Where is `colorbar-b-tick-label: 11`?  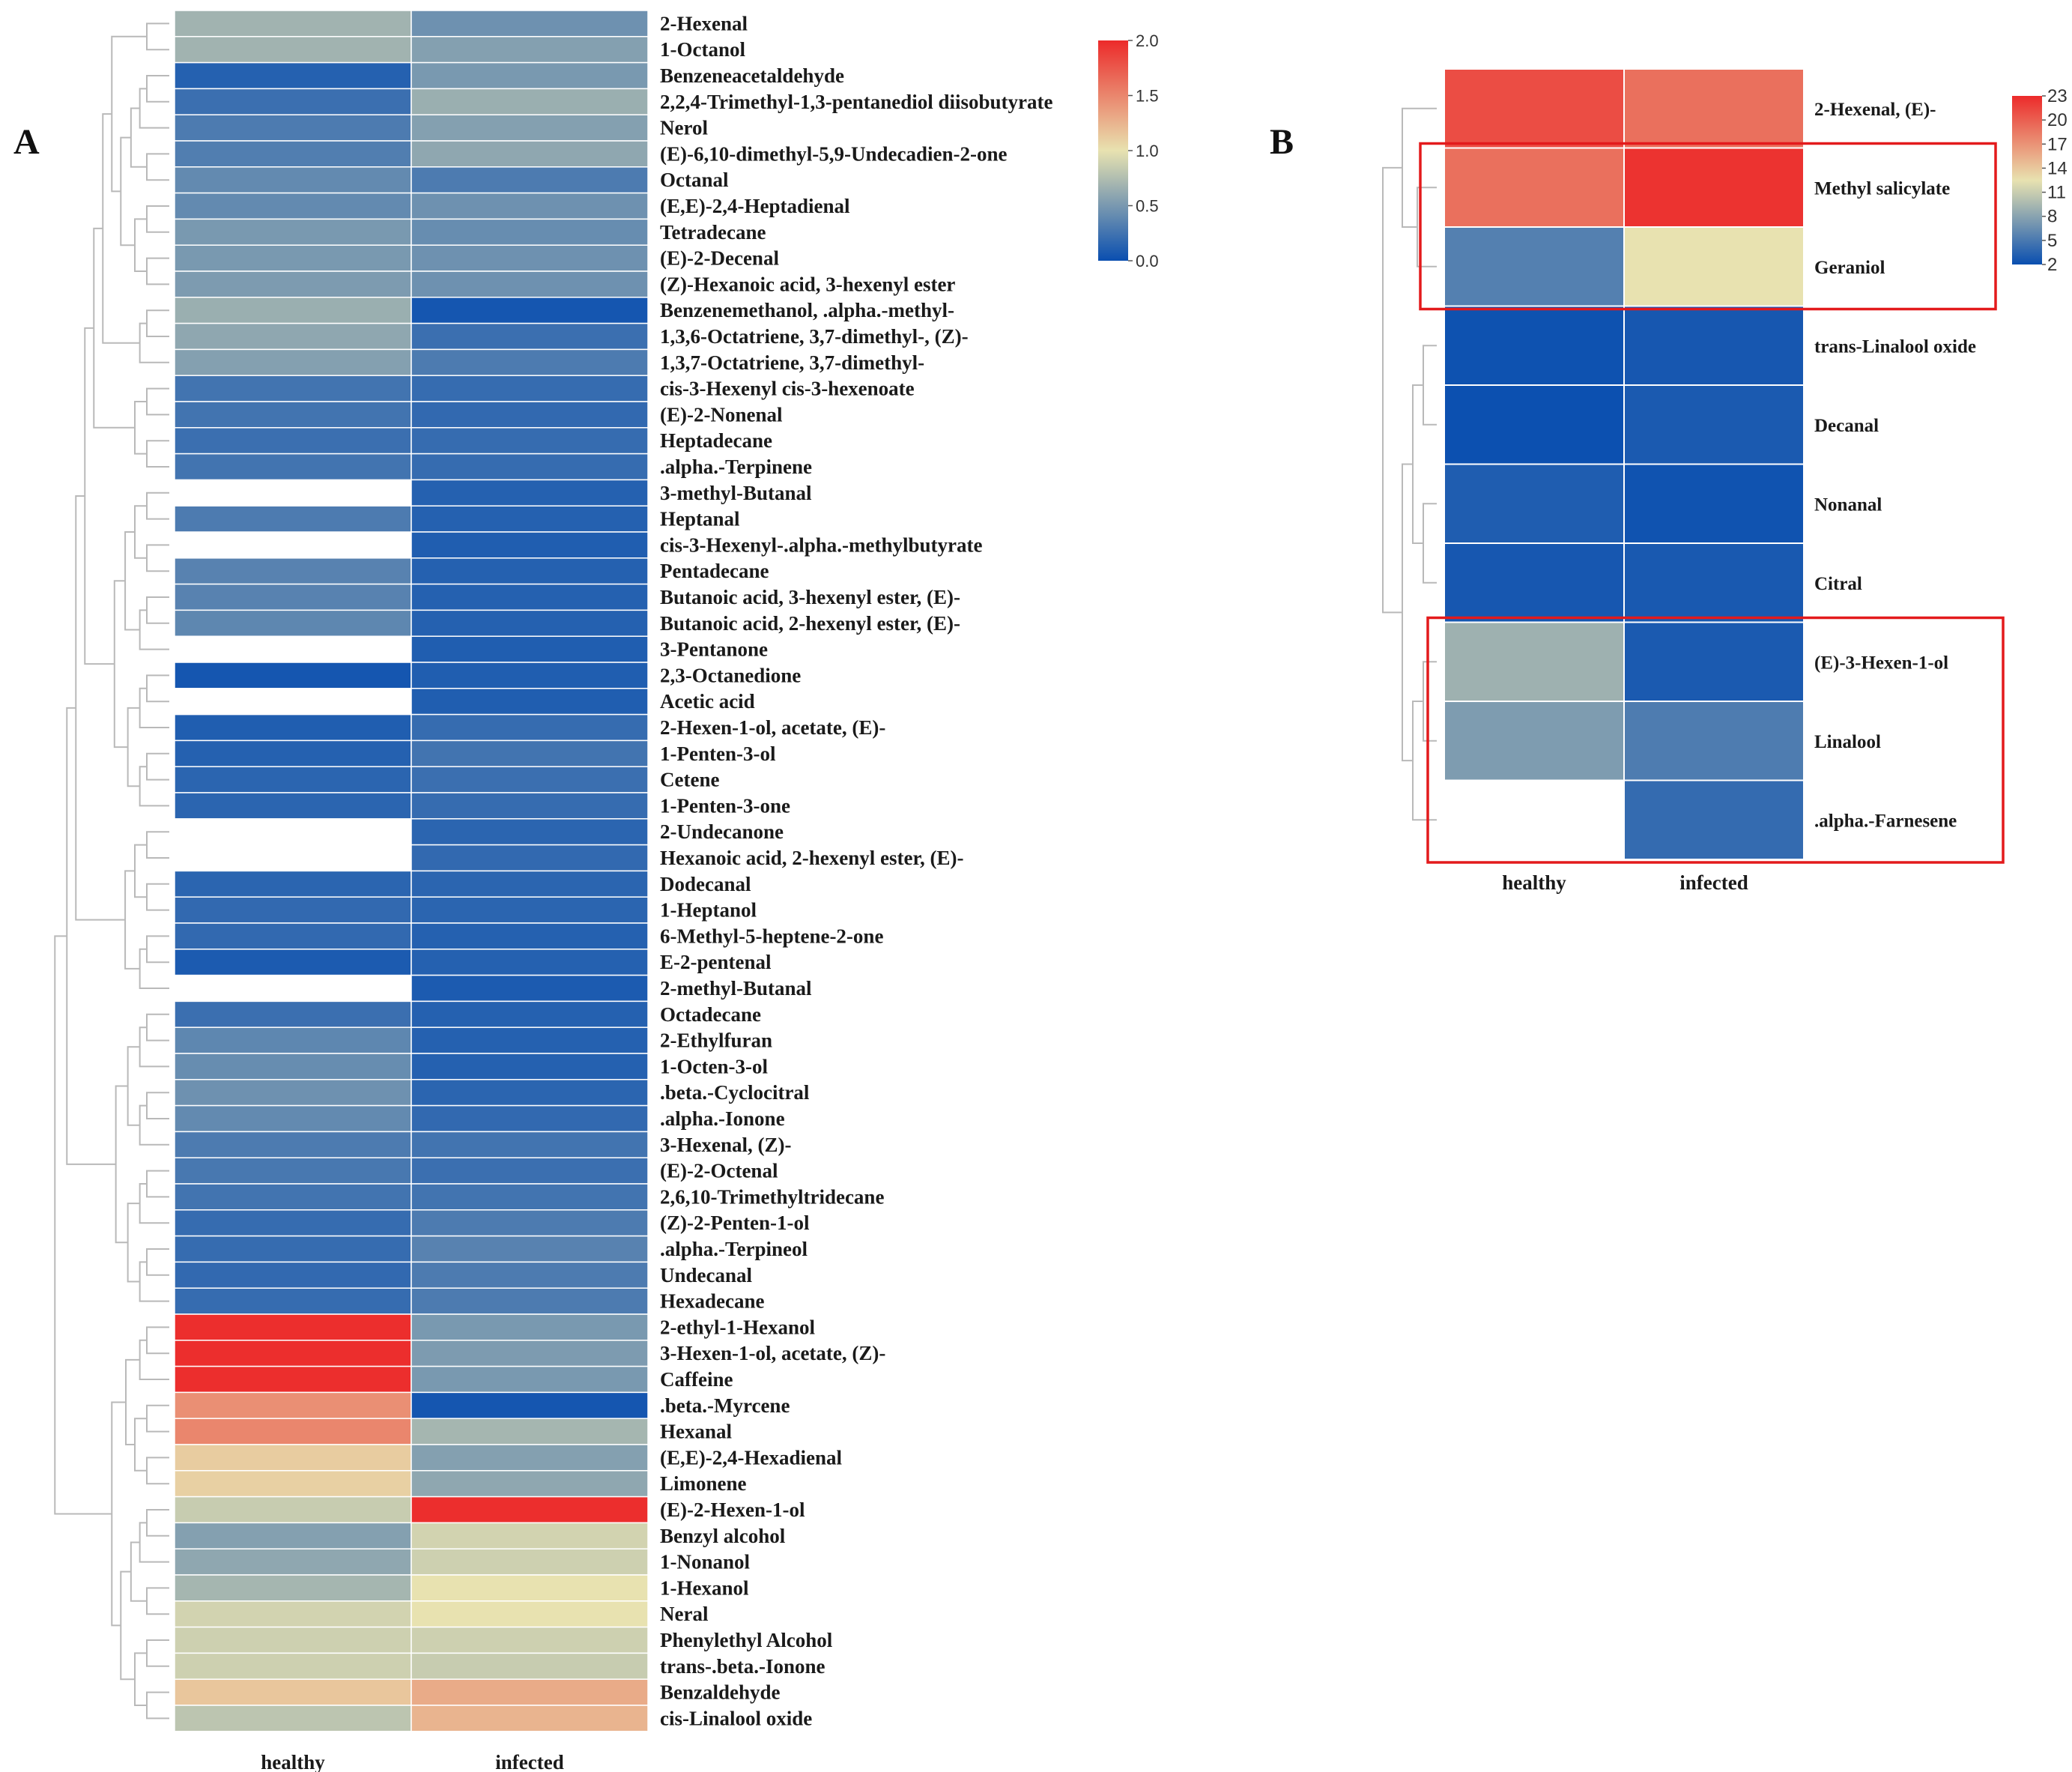 colorbar-b-tick-label: 11 is located at coordinates (2056, 193).